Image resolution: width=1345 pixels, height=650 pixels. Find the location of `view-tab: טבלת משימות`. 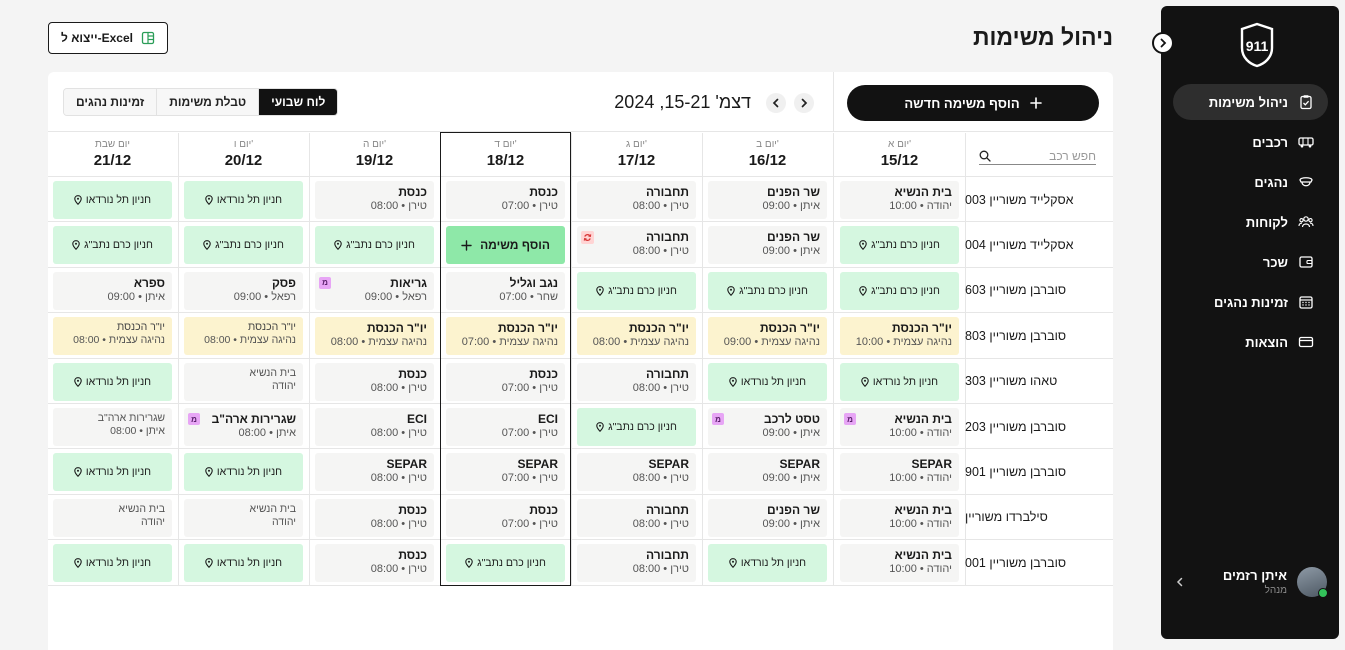

view-tab: טבלת משימות is located at coordinates (207, 102).